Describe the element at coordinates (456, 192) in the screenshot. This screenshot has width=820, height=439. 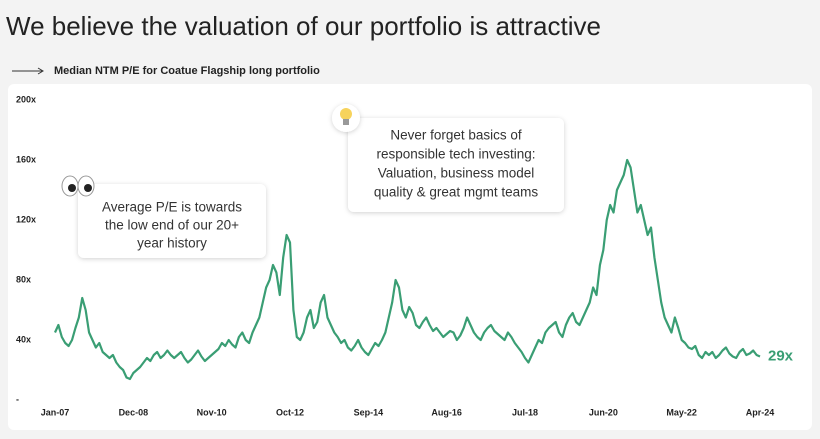
I see `annotation-text: quality & great mgmt teams` at that location.